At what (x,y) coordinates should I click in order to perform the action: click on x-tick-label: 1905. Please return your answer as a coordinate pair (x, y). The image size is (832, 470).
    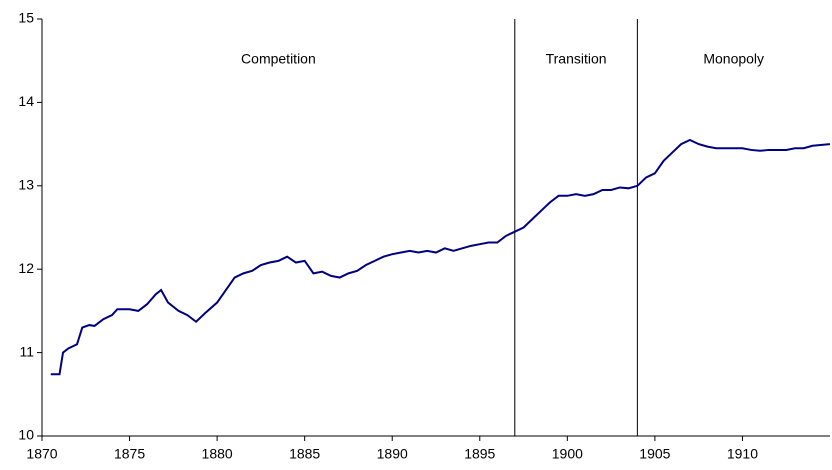
    Looking at the image, I should click on (654, 454).